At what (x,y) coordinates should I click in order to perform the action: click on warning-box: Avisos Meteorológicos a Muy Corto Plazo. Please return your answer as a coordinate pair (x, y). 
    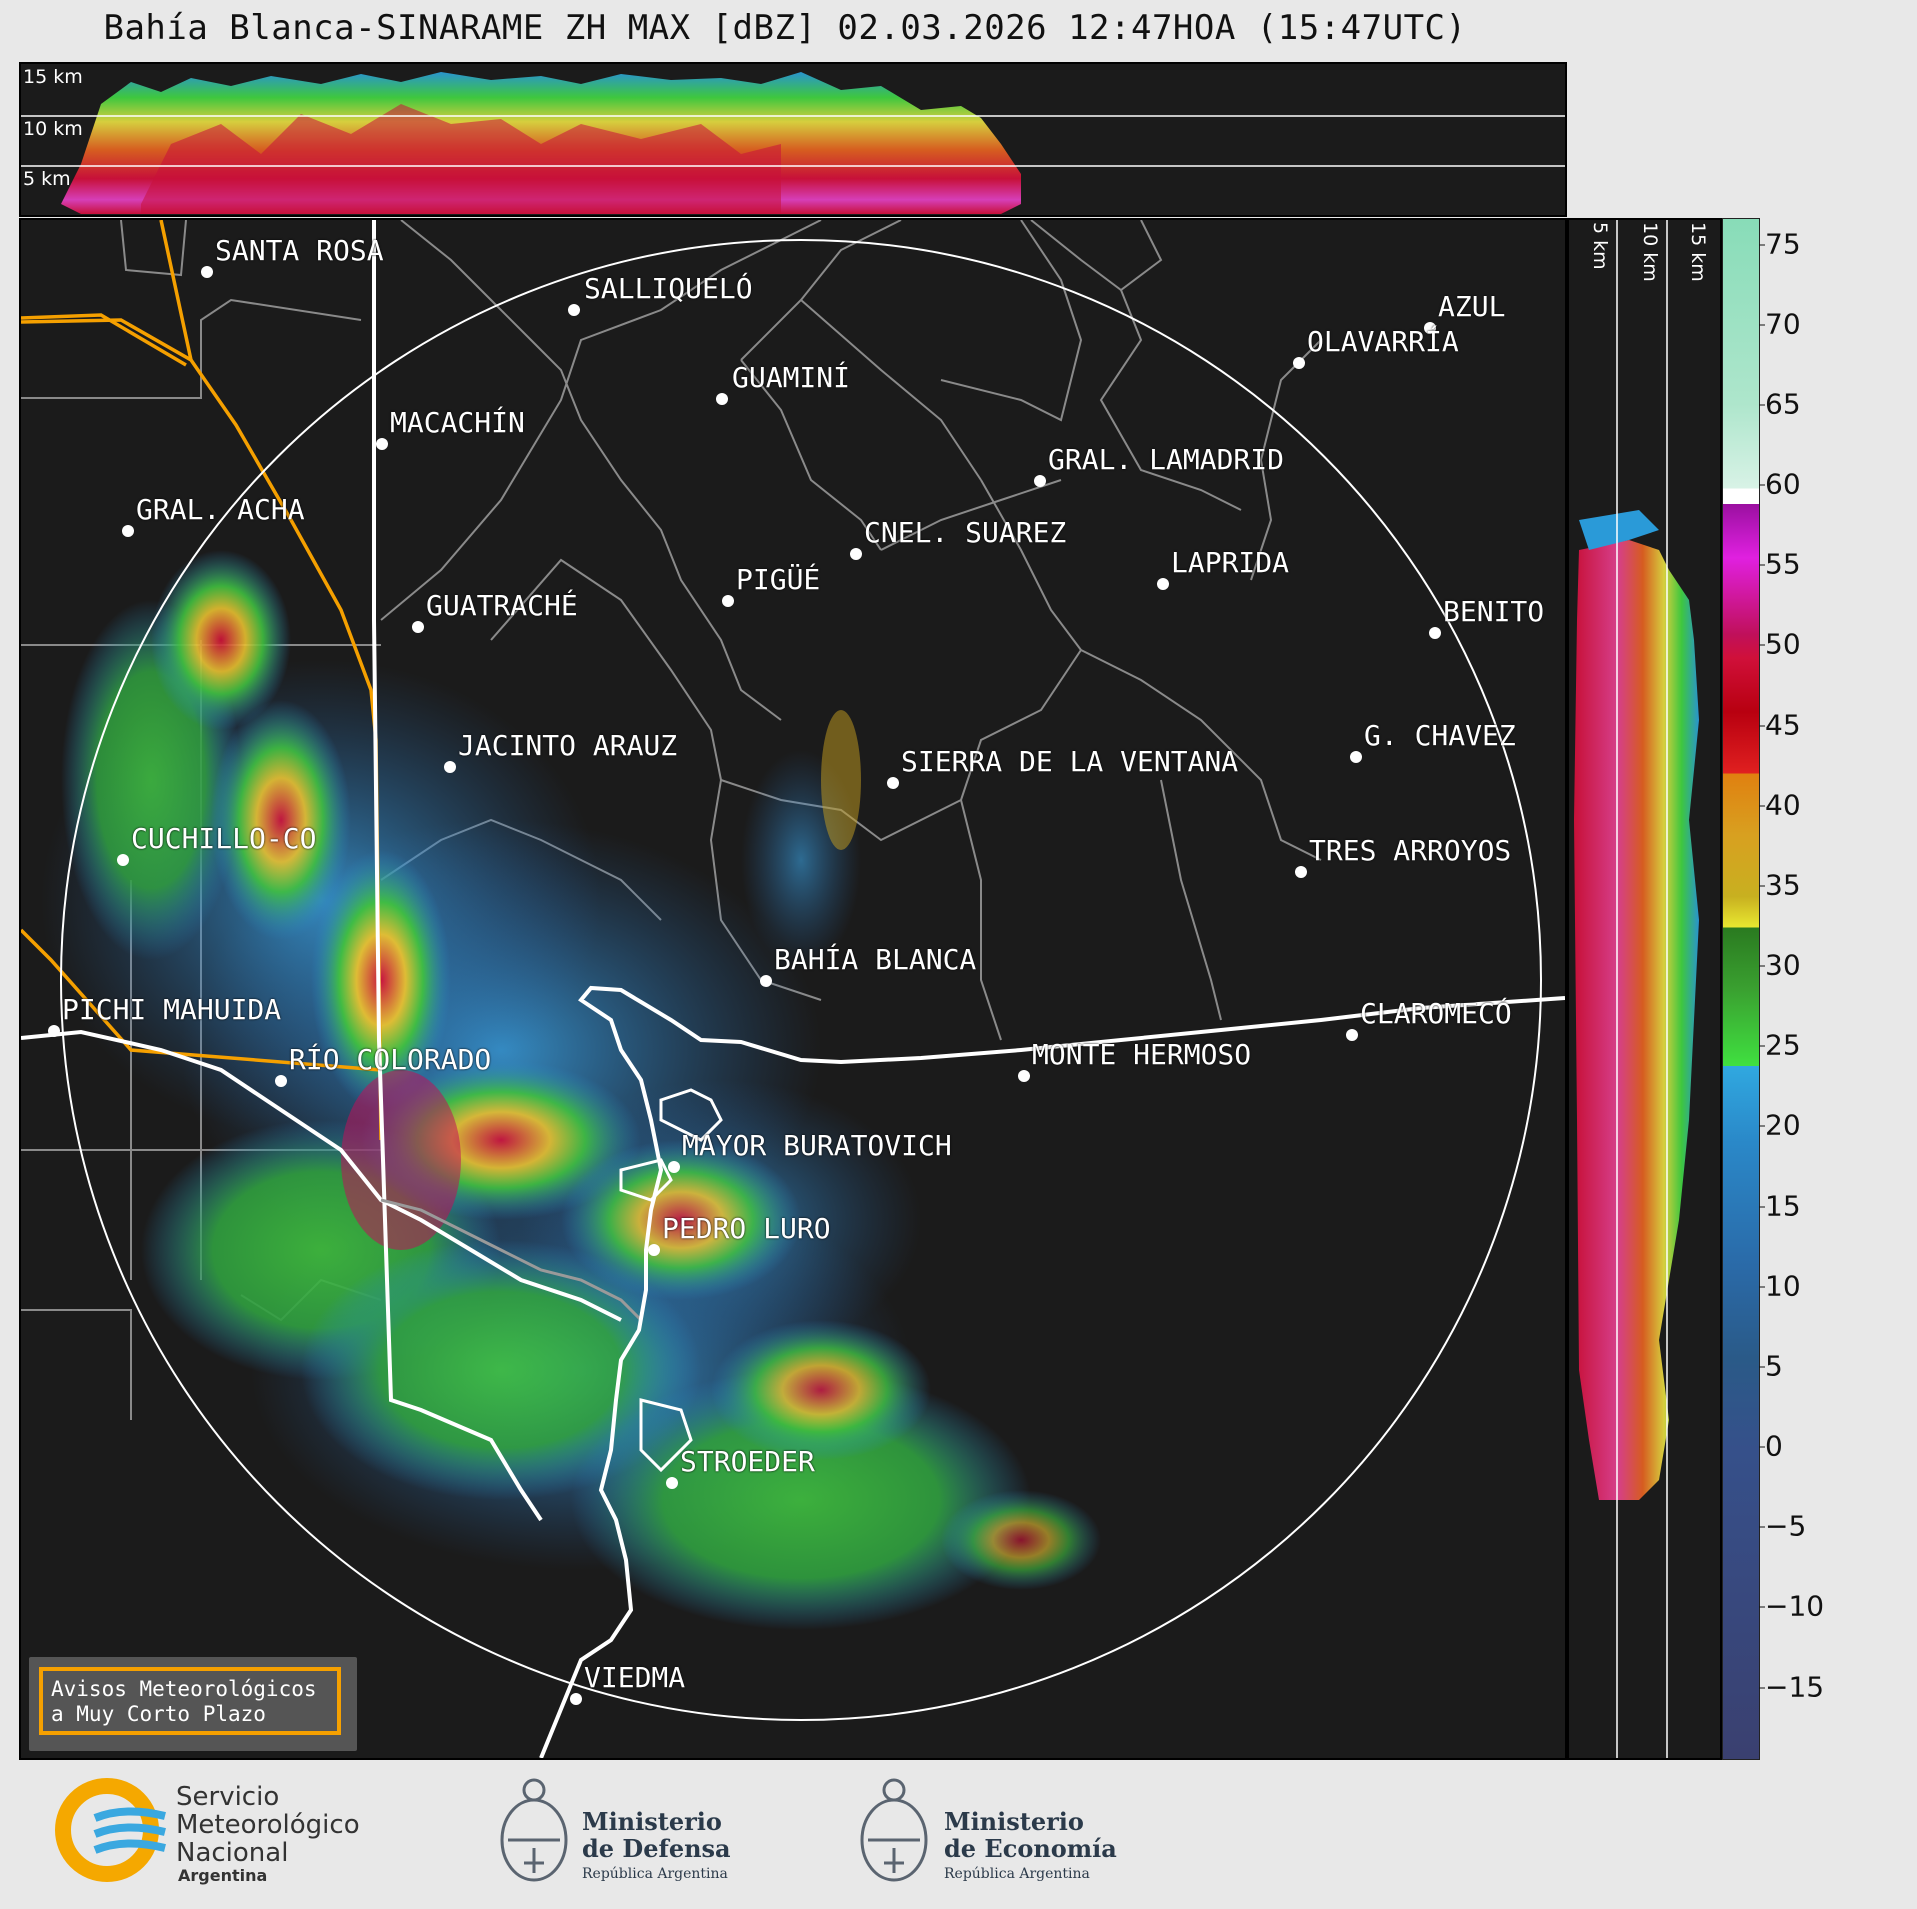
    Looking at the image, I should click on (193, 1704).